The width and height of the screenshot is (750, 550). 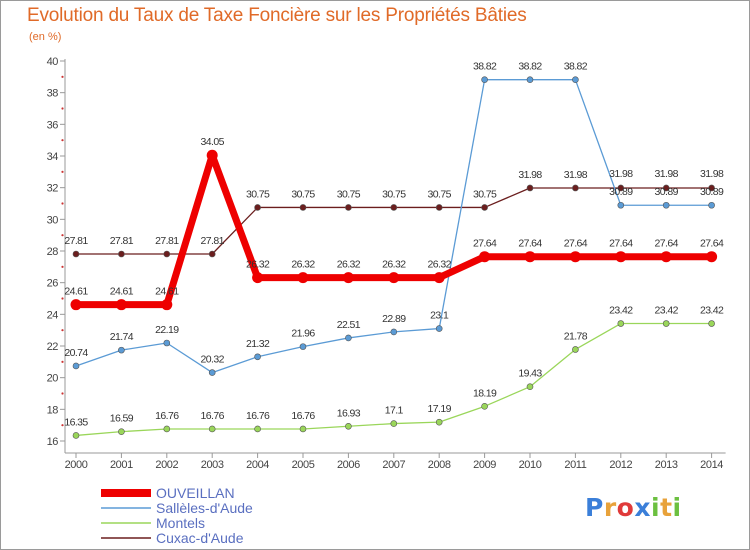 I want to click on x-tick-label: 2007, so click(x=393, y=465).